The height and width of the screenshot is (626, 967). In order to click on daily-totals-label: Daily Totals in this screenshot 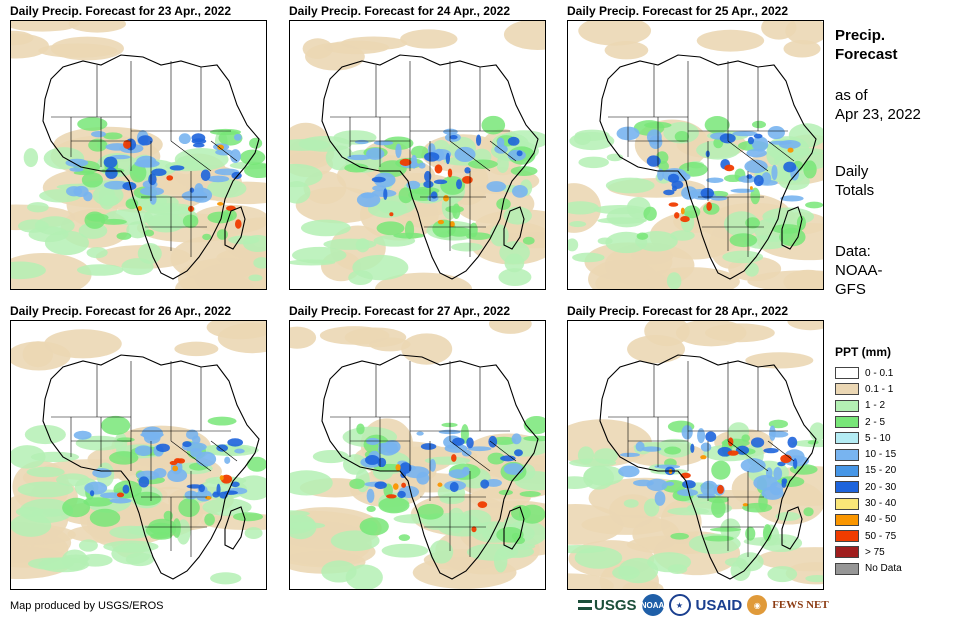, I will do `click(854, 181)`.